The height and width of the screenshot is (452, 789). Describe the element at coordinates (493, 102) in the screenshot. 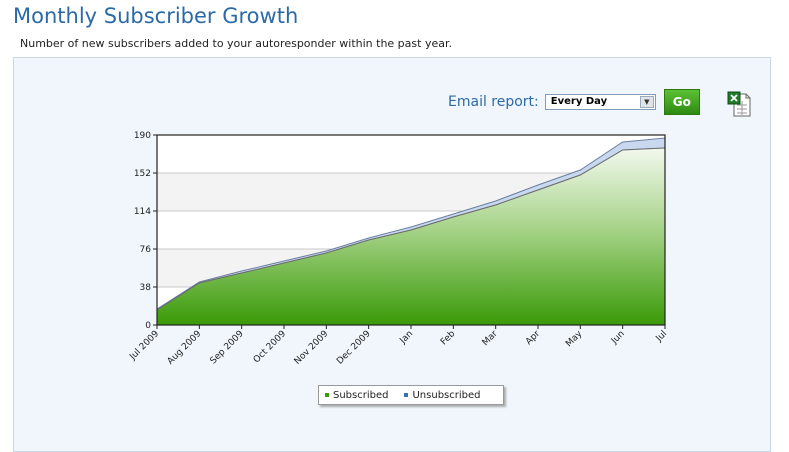

I see `email-report-label: Email report:` at that location.